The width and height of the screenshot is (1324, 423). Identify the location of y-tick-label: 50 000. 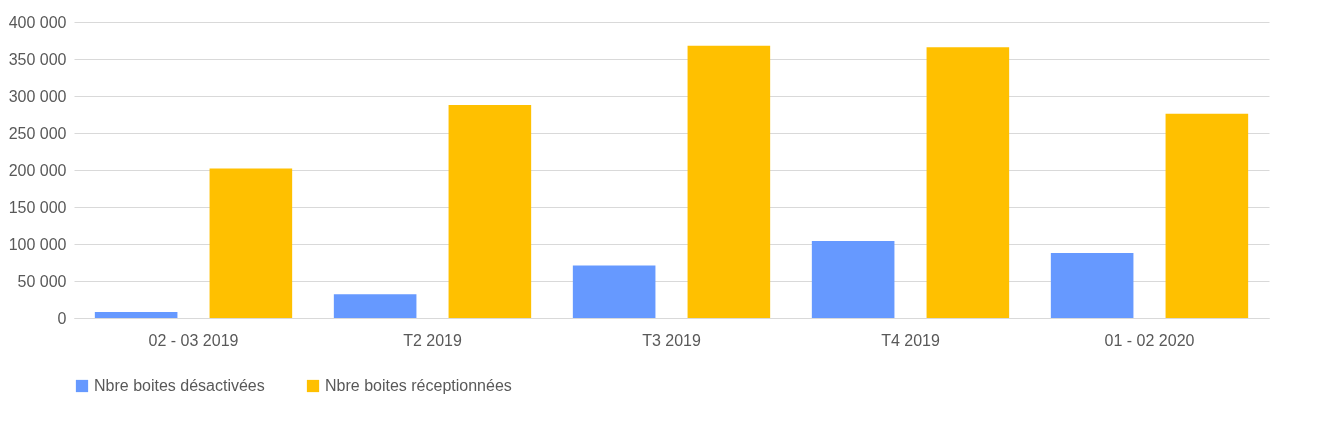
(42, 281).